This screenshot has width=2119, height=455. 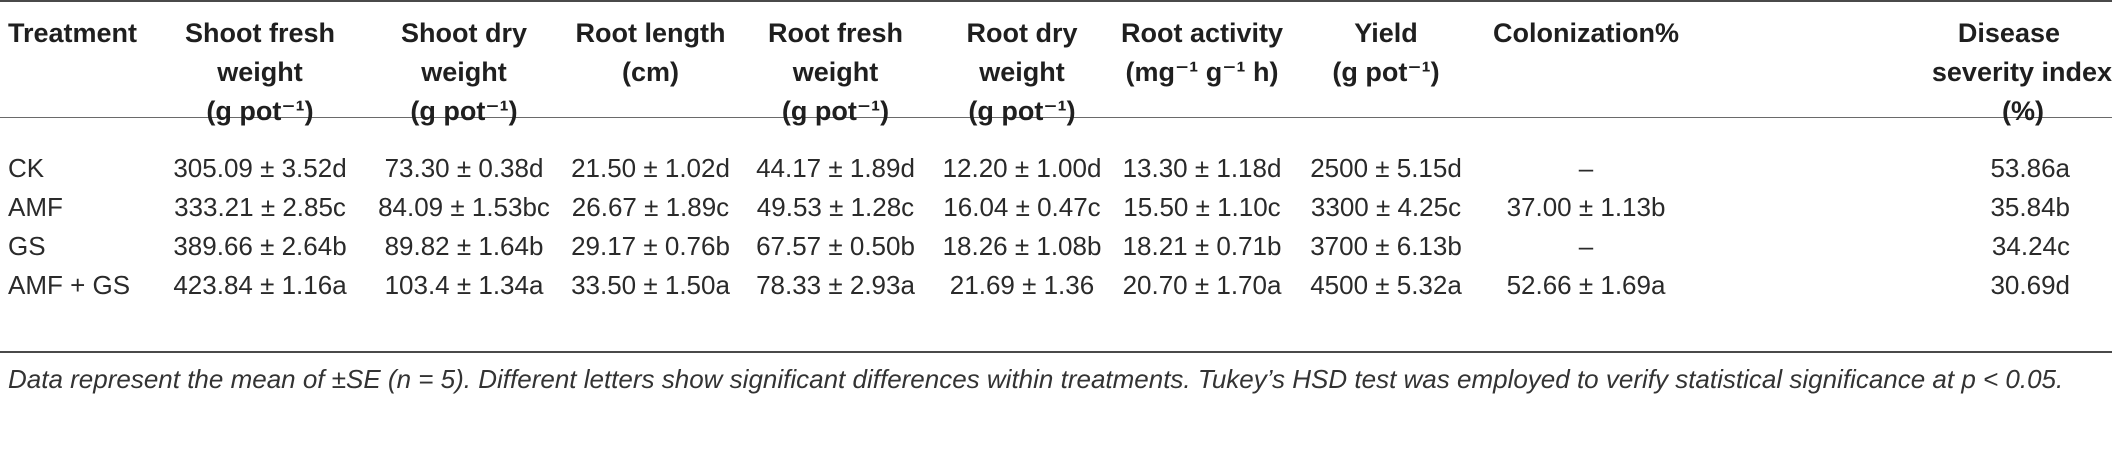 I want to click on header-cell-root-activity: Root activity (mg⁻¹ g⁻¹ h), so click(x=1202, y=52).